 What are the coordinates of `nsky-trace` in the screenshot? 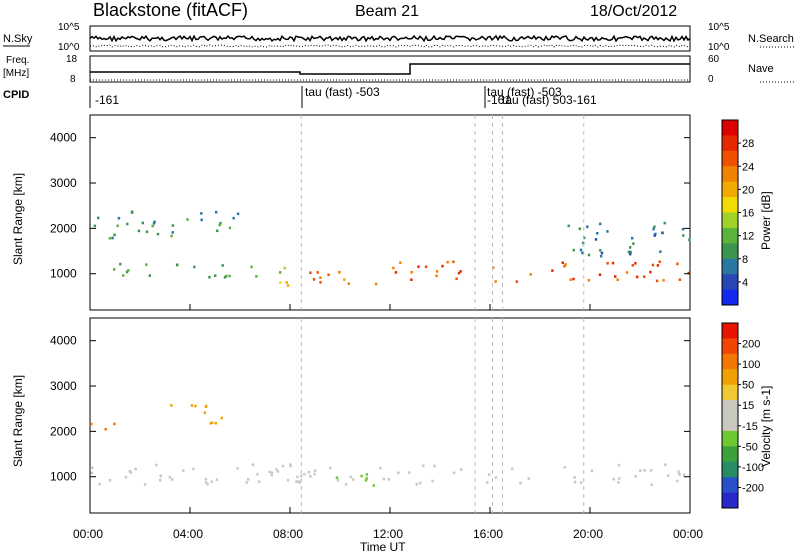 It's located at (390, 41).